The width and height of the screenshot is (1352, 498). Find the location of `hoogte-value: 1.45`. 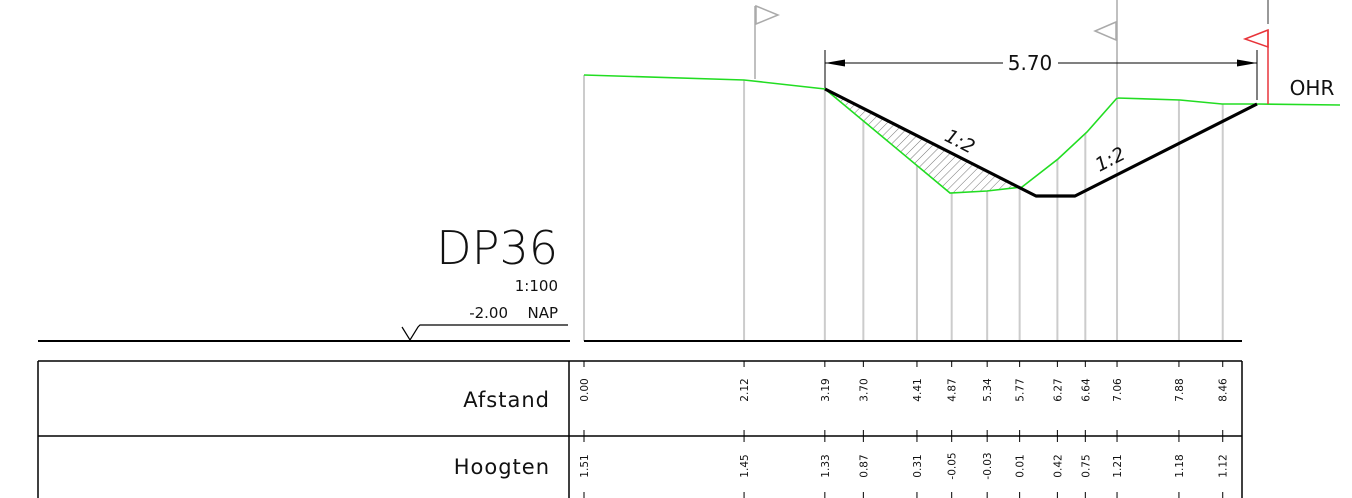

hoogte-value: 1.45 is located at coordinates (745, 465).